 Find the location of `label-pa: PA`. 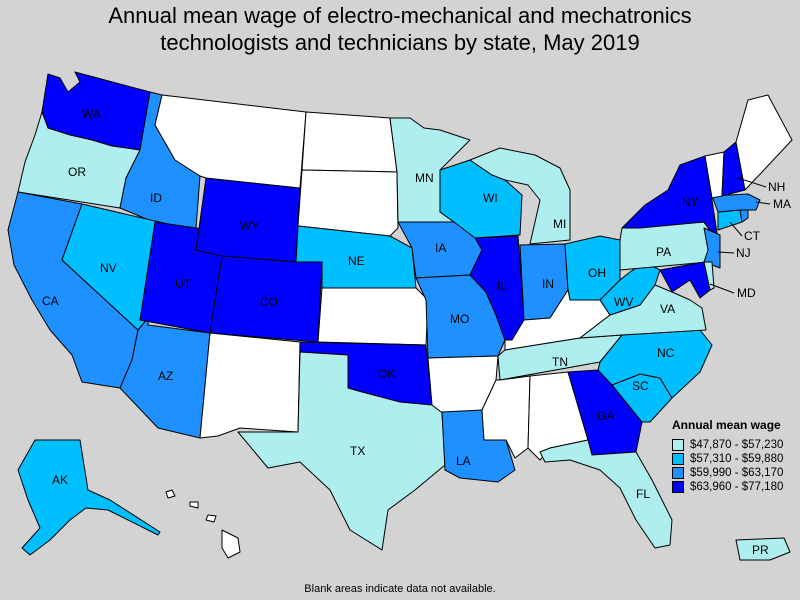

label-pa: PA is located at coordinates (663, 252).